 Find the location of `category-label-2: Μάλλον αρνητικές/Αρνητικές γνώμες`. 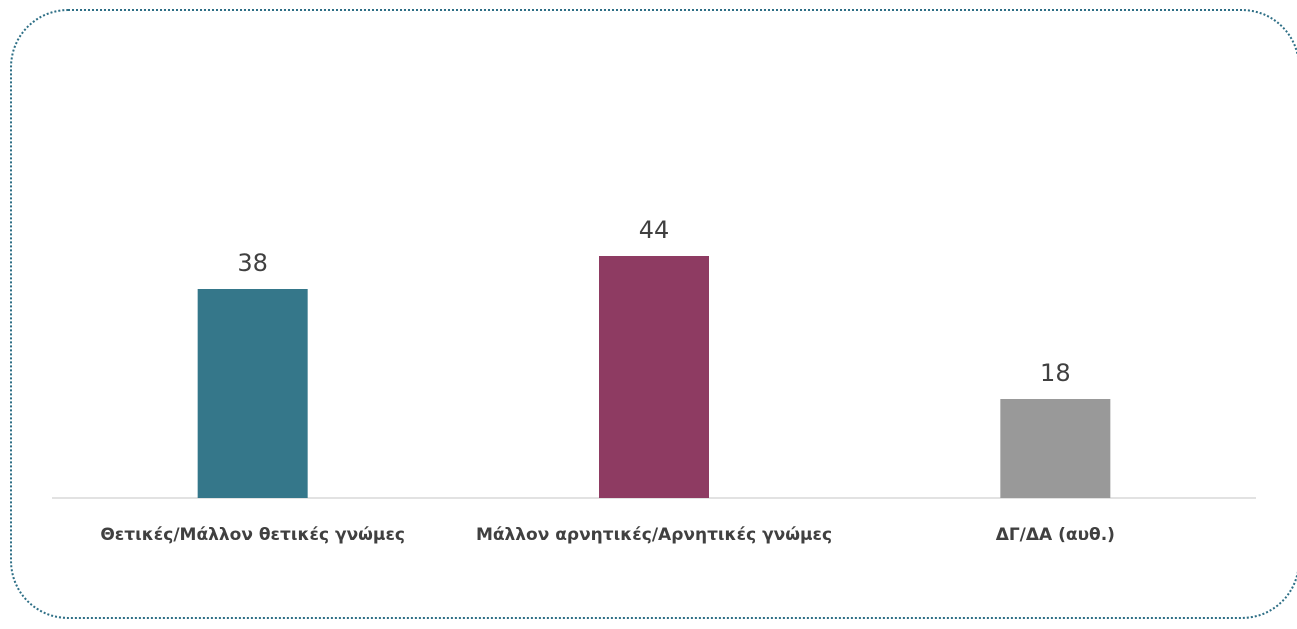

category-label-2: Μάλλον αρνητικές/Αρνητικές γνώμες is located at coordinates (654, 535).